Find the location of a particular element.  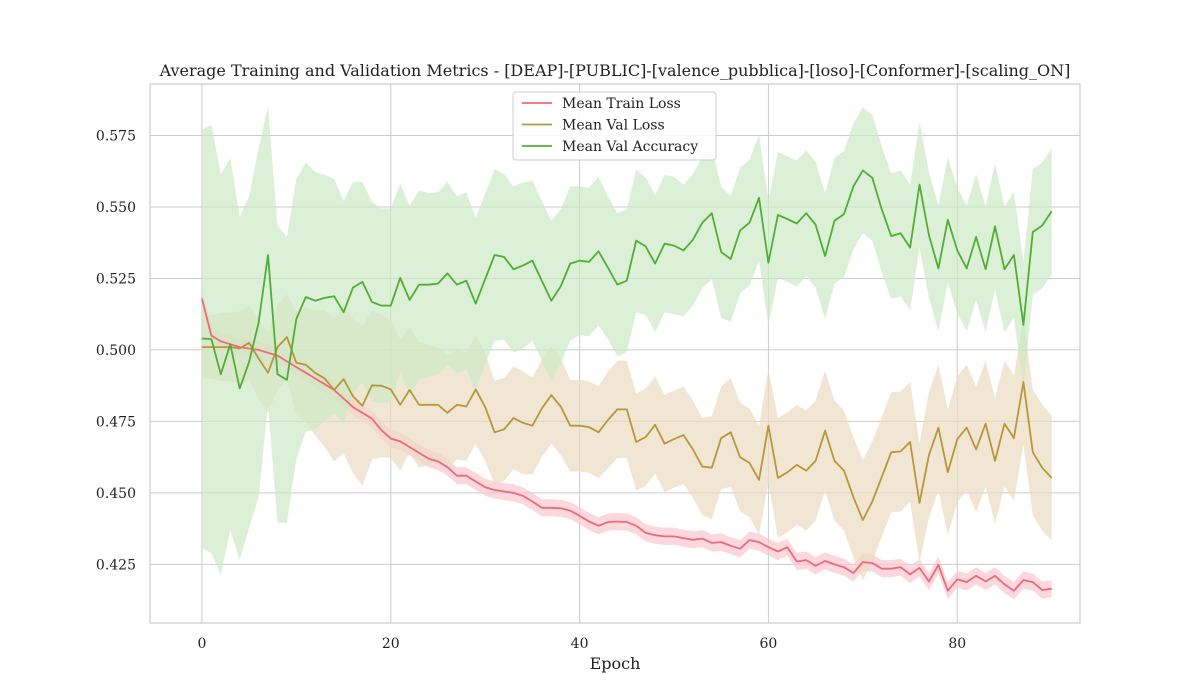

x-tick-label: 20 is located at coordinates (391, 644).